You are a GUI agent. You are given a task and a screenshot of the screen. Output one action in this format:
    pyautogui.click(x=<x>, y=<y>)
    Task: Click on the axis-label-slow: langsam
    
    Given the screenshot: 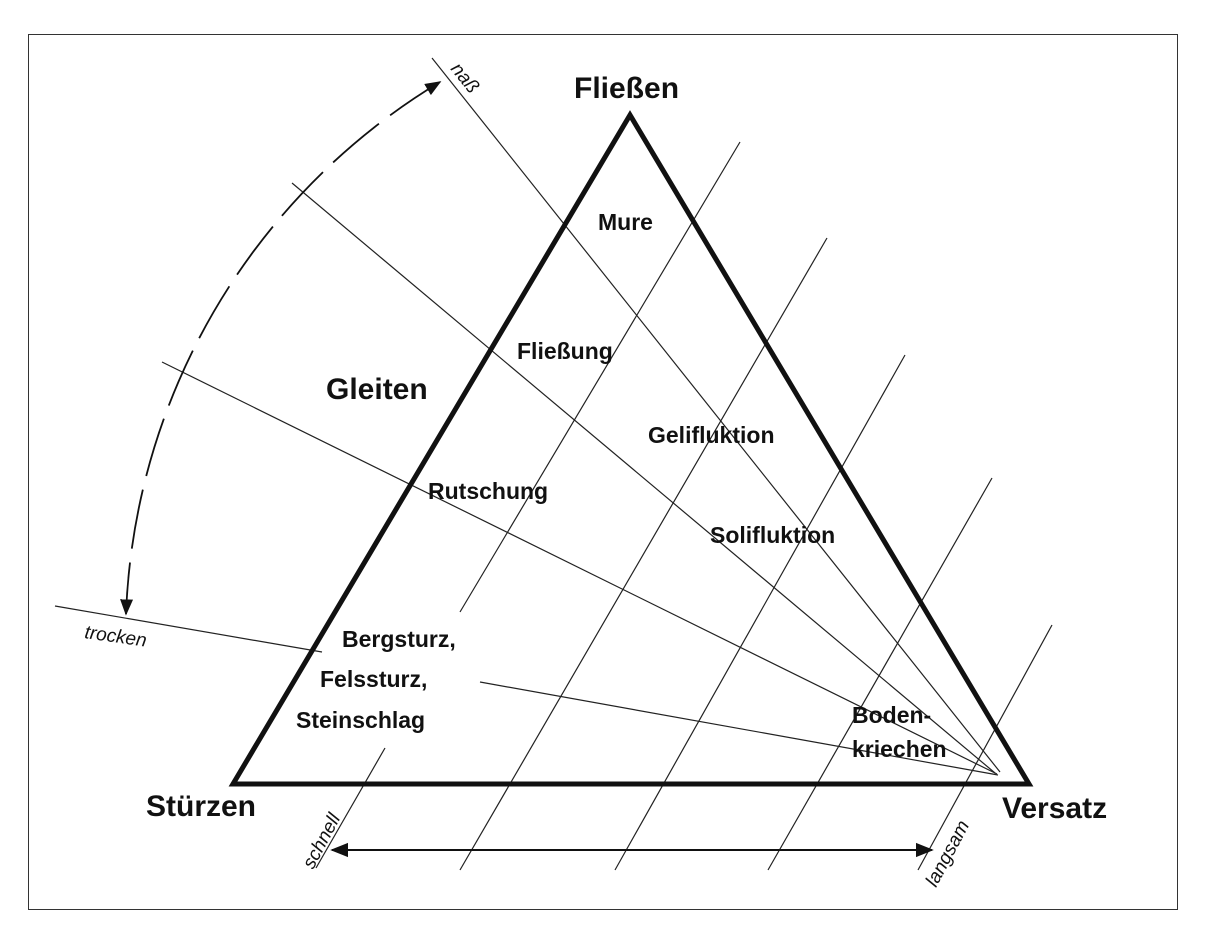 What is the action you would take?
    pyautogui.click(x=948, y=853)
    